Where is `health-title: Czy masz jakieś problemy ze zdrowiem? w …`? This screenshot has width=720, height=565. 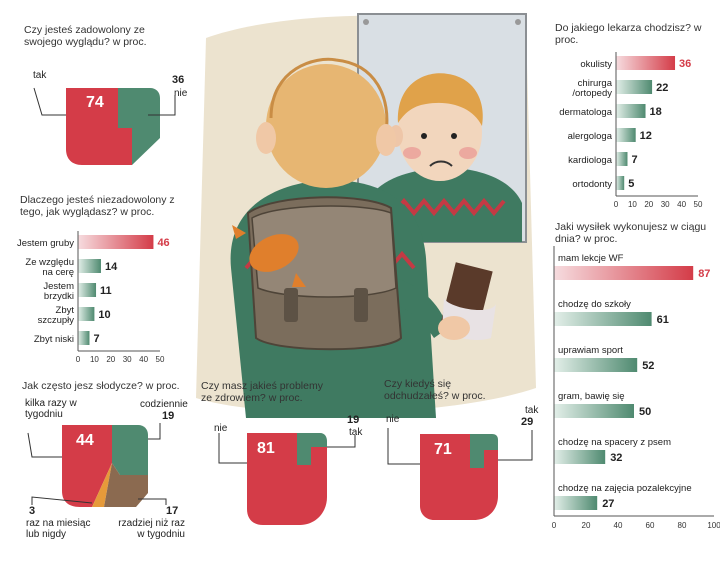 health-title: Czy masz jakieś problemy ze zdrowiem? w … is located at coordinates (262, 392).